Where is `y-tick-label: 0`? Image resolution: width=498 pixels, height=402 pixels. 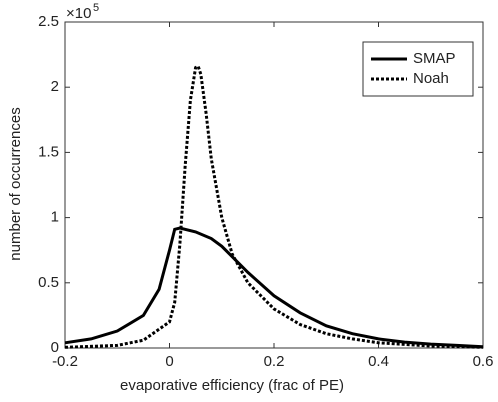
y-tick-label: 0 is located at coordinates (55, 347).